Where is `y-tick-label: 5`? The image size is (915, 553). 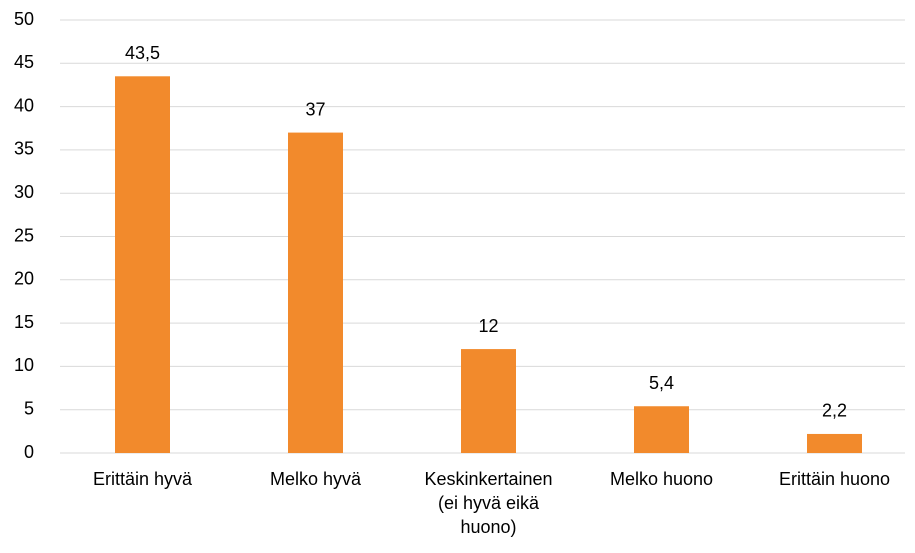
y-tick-label: 5 is located at coordinates (29, 408).